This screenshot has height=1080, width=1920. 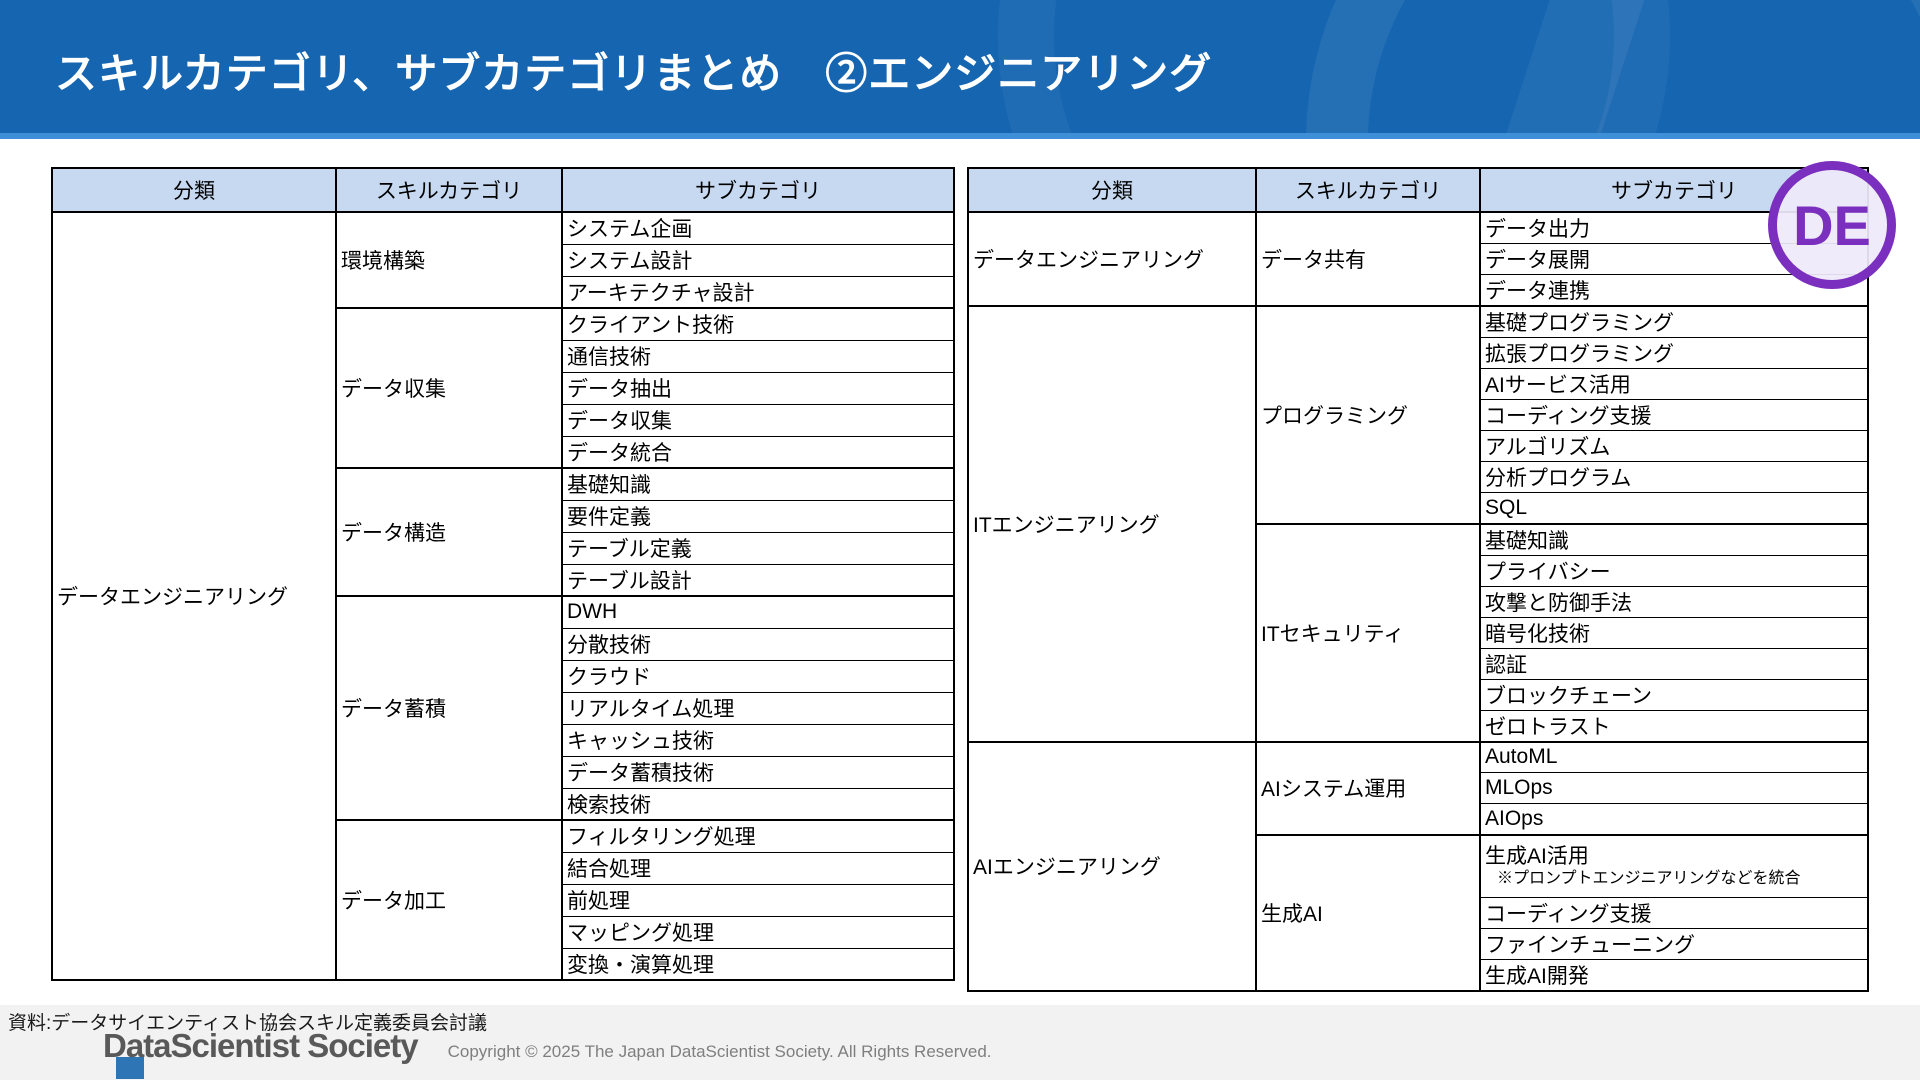 I want to click on subcategory-cell: ゼロトラスト, so click(x=1674, y=725).